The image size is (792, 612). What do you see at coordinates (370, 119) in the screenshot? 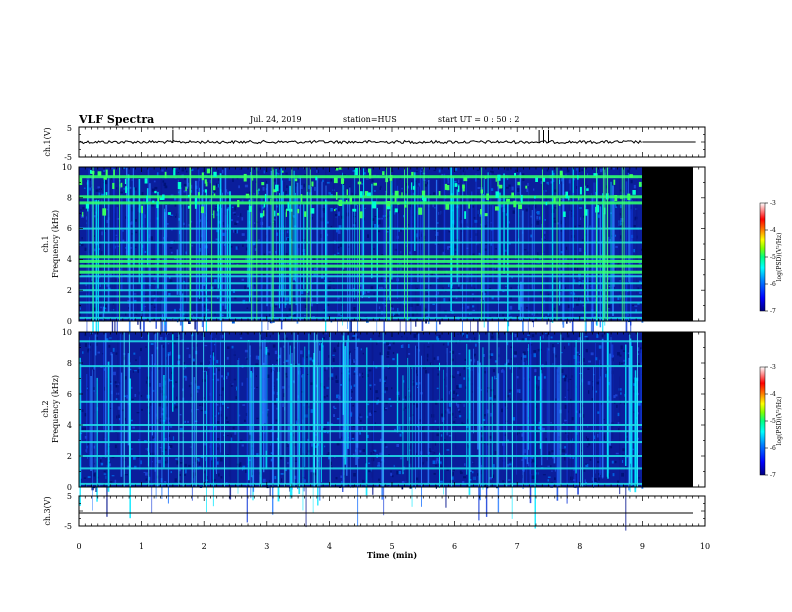
I see `station-label: station=HUS` at bounding box center [370, 119].